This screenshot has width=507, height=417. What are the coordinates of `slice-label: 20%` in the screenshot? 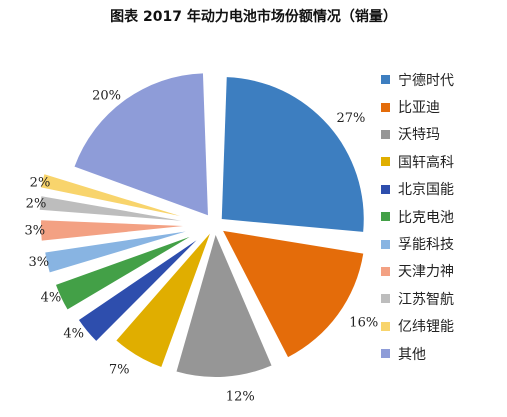 It's located at (106, 96).